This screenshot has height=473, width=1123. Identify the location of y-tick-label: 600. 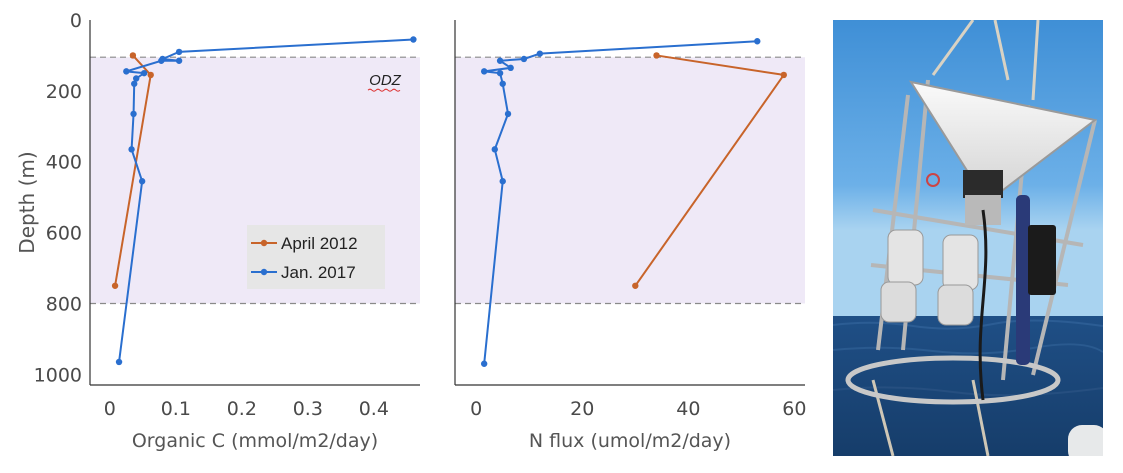
(64, 234).